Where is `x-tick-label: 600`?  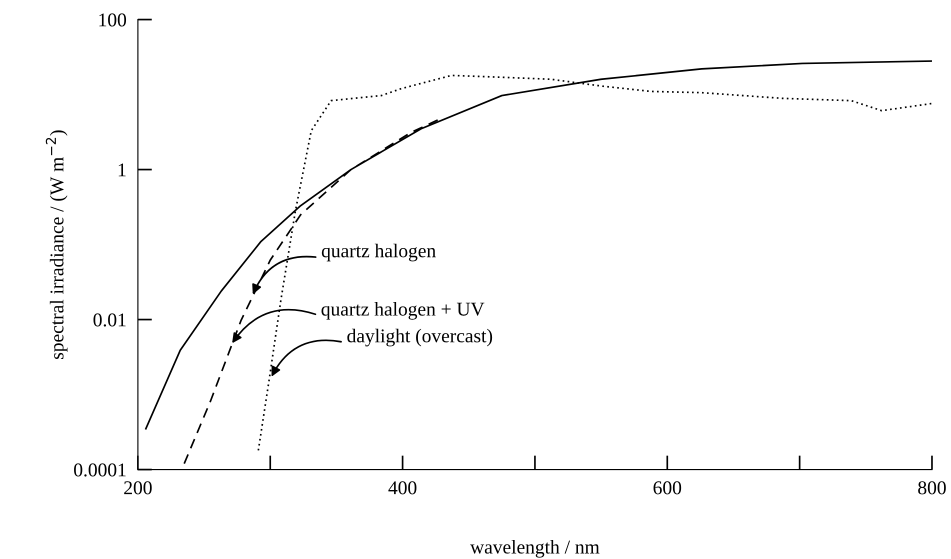
x-tick-label: 600 is located at coordinates (668, 487).